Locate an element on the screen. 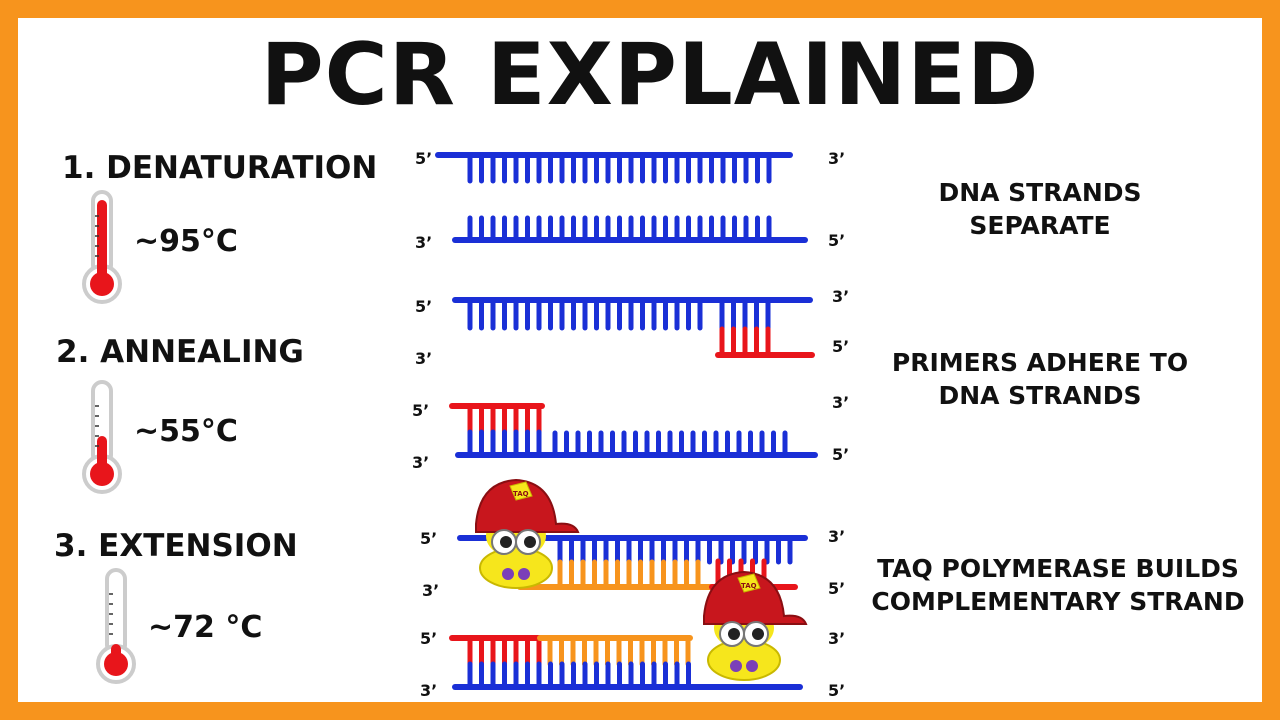  step-annealing-label: 2. ANNEALING is located at coordinates (180, 352).